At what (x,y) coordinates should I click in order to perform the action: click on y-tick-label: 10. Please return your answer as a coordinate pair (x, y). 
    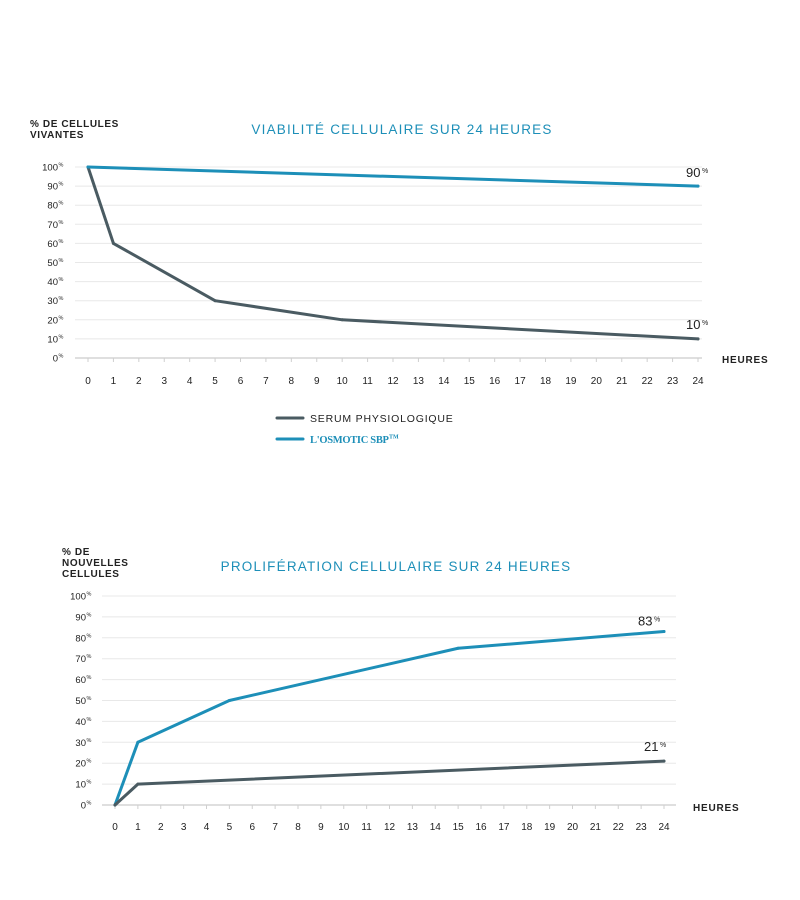
    Looking at the image, I should click on (52, 339).